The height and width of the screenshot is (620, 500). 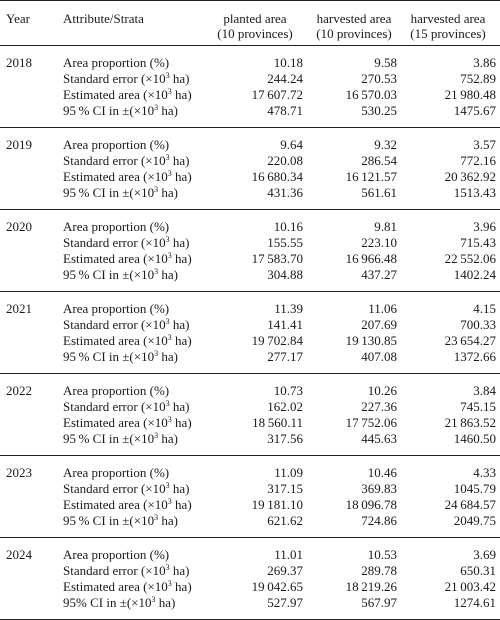 What do you see at coordinates (470, 504) in the screenshot?
I see `cell-c3: 24 684.57` at bounding box center [470, 504].